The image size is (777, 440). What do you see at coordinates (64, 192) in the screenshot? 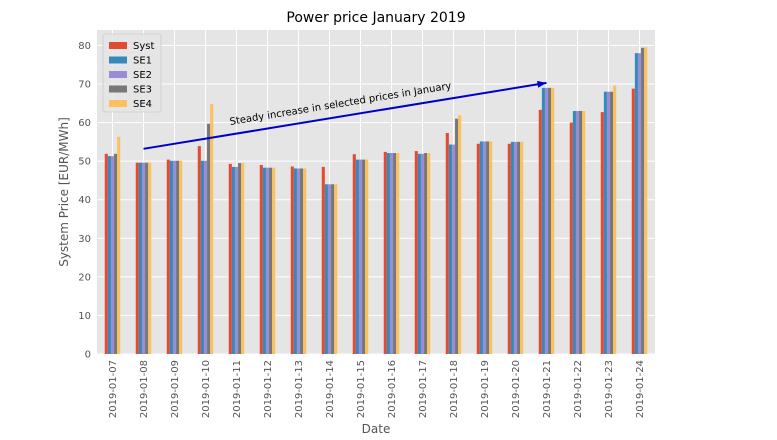
I see `y-axis-label: System Price [EUR/MWh]` at bounding box center [64, 192].